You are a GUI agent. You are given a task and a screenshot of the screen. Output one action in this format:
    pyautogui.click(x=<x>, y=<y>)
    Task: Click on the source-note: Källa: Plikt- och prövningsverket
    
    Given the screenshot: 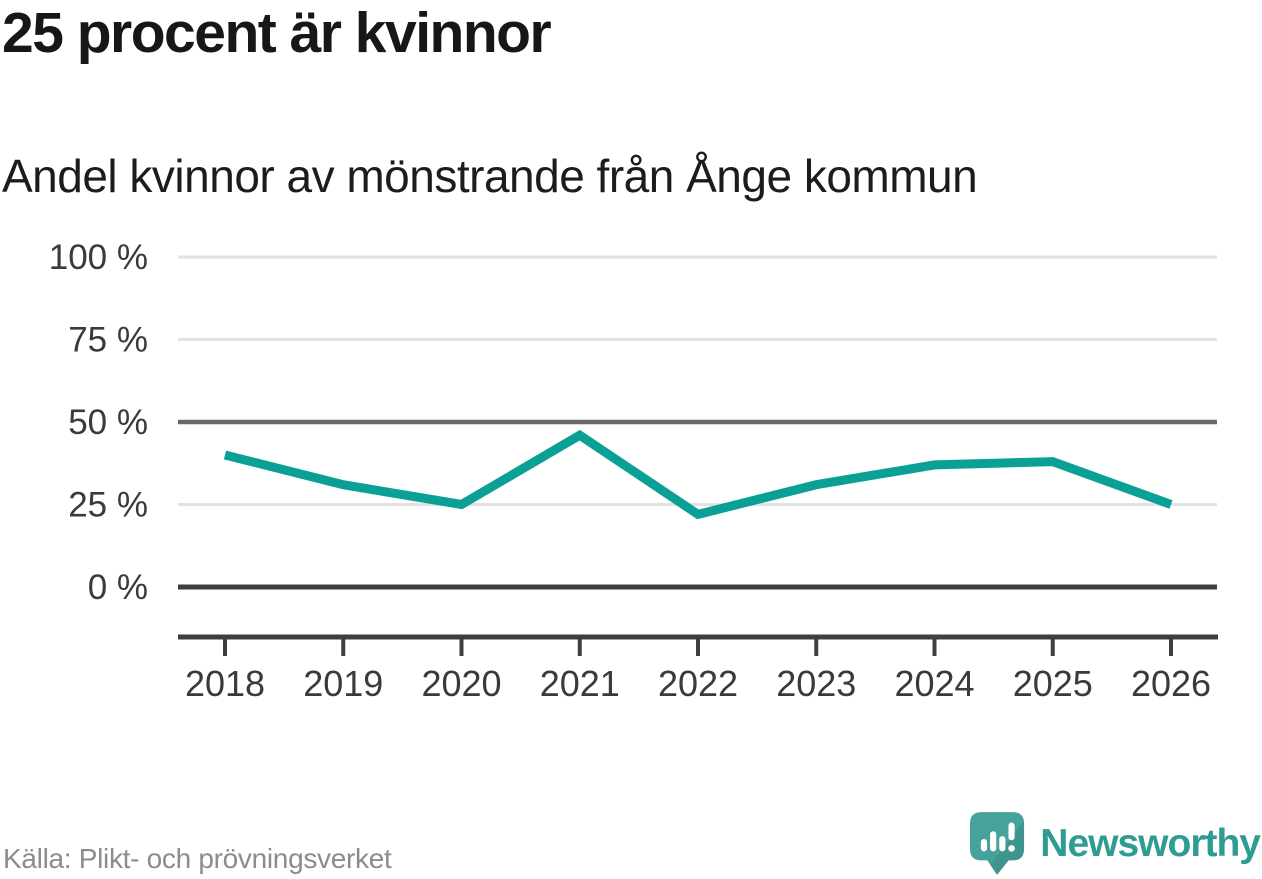 What is the action you would take?
    pyautogui.click(x=197, y=858)
    